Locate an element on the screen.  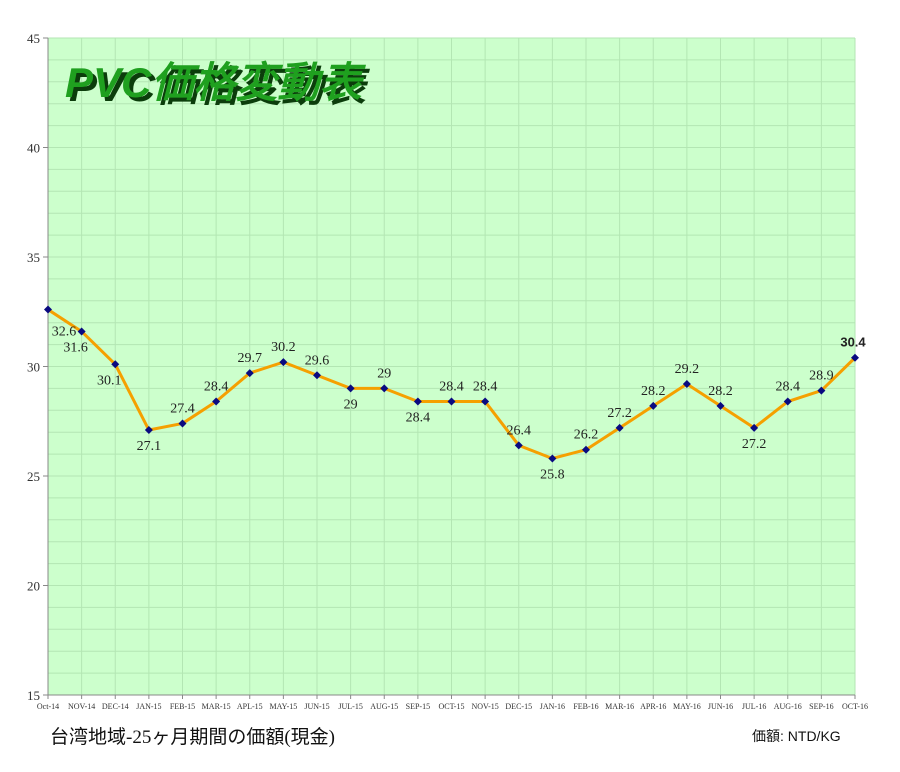
data-label: 29.6 is located at coordinates (317, 360).